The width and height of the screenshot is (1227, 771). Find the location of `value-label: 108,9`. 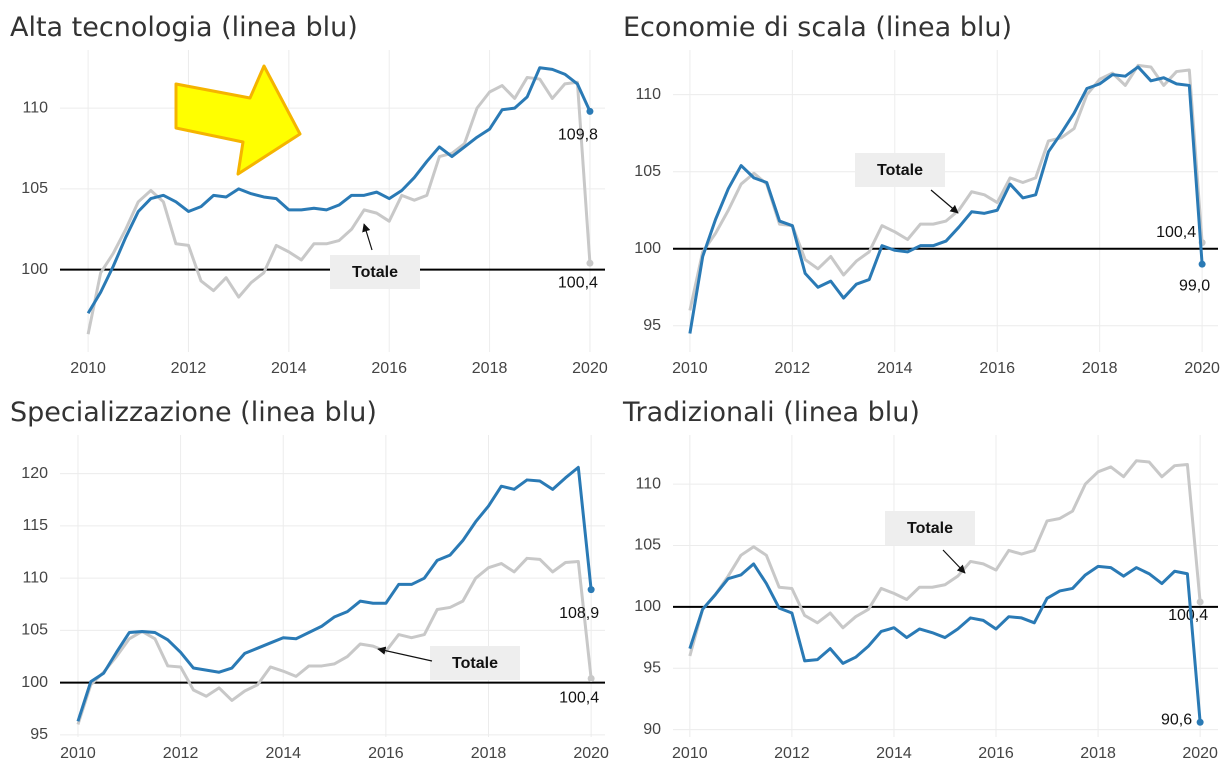

value-label: 108,9 is located at coordinates (579, 613).